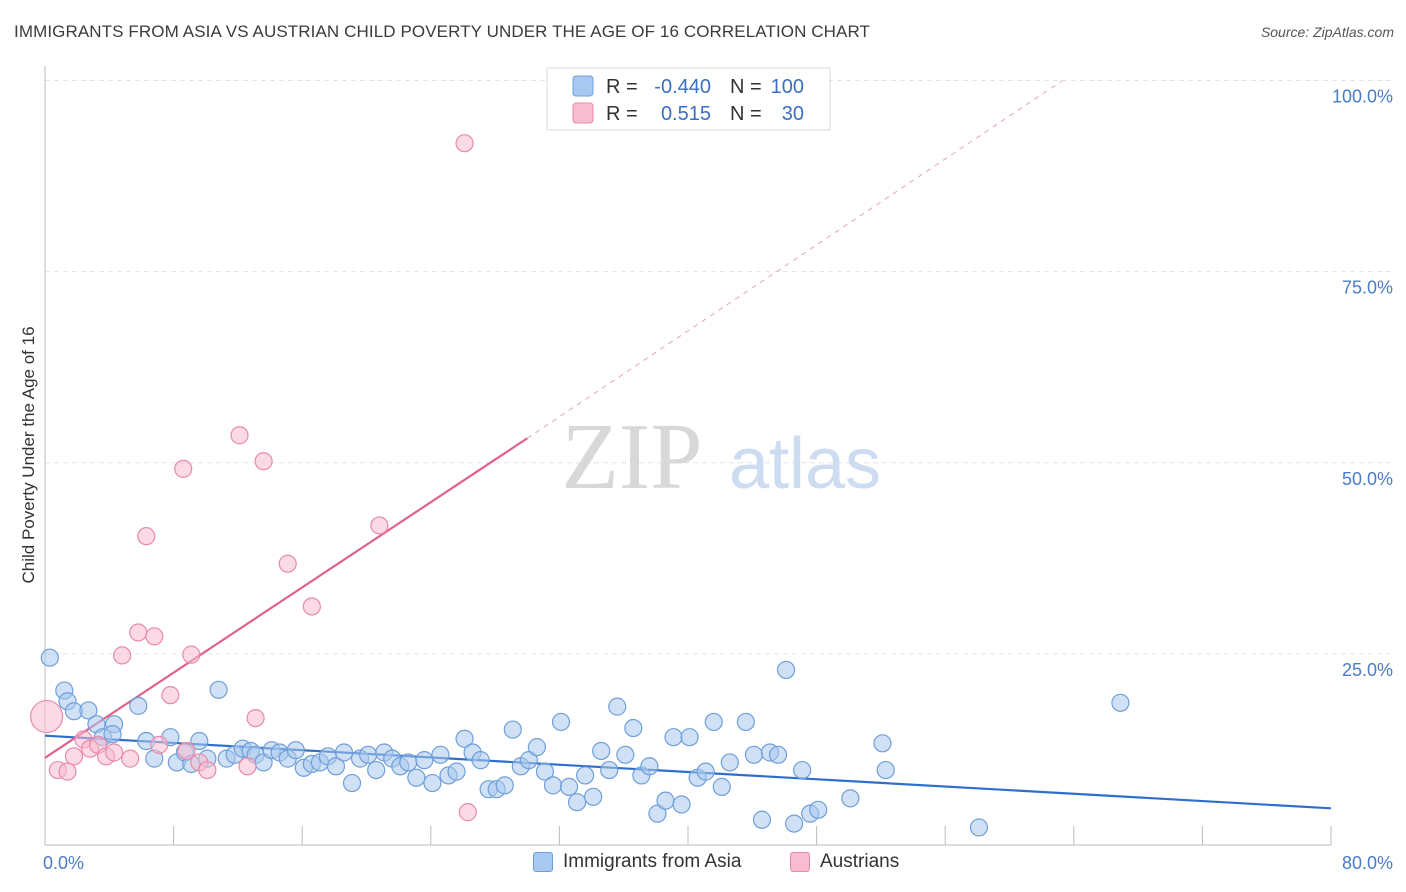 This screenshot has width=1406, height=892. Describe the element at coordinates (1367, 288) in the screenshot. I see `y-tick-label: 75.0%` at that location.